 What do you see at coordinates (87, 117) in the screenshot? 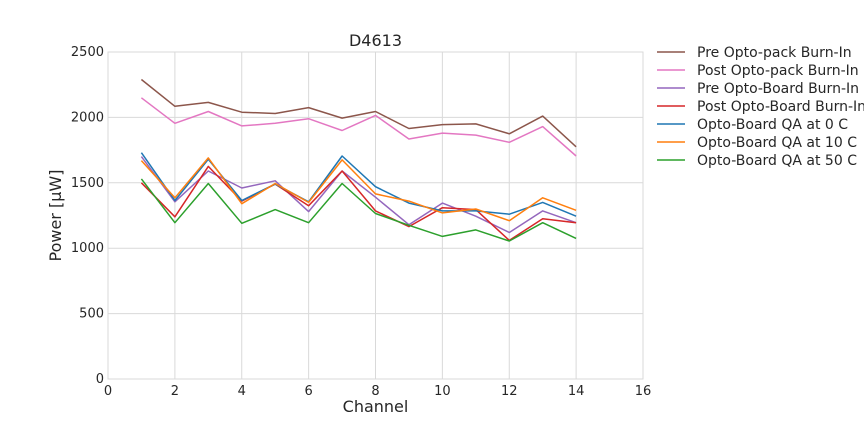
I see `y-tick-label: 2000` at bounding box center [87, 117].